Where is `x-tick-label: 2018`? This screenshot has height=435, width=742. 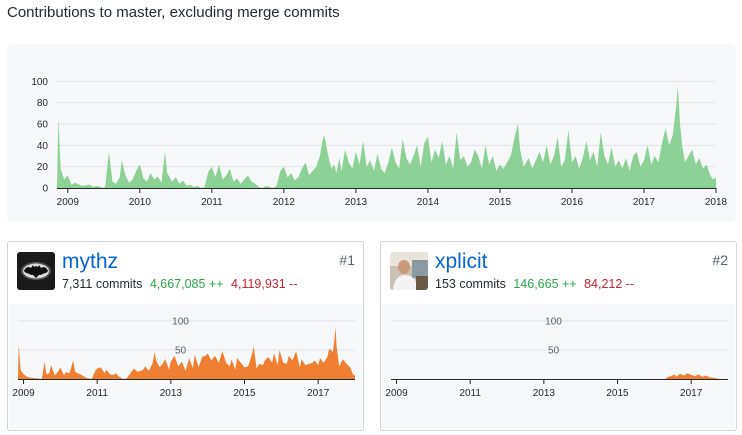
x-tick-label: 2018 is located at coordinates (716, 202).